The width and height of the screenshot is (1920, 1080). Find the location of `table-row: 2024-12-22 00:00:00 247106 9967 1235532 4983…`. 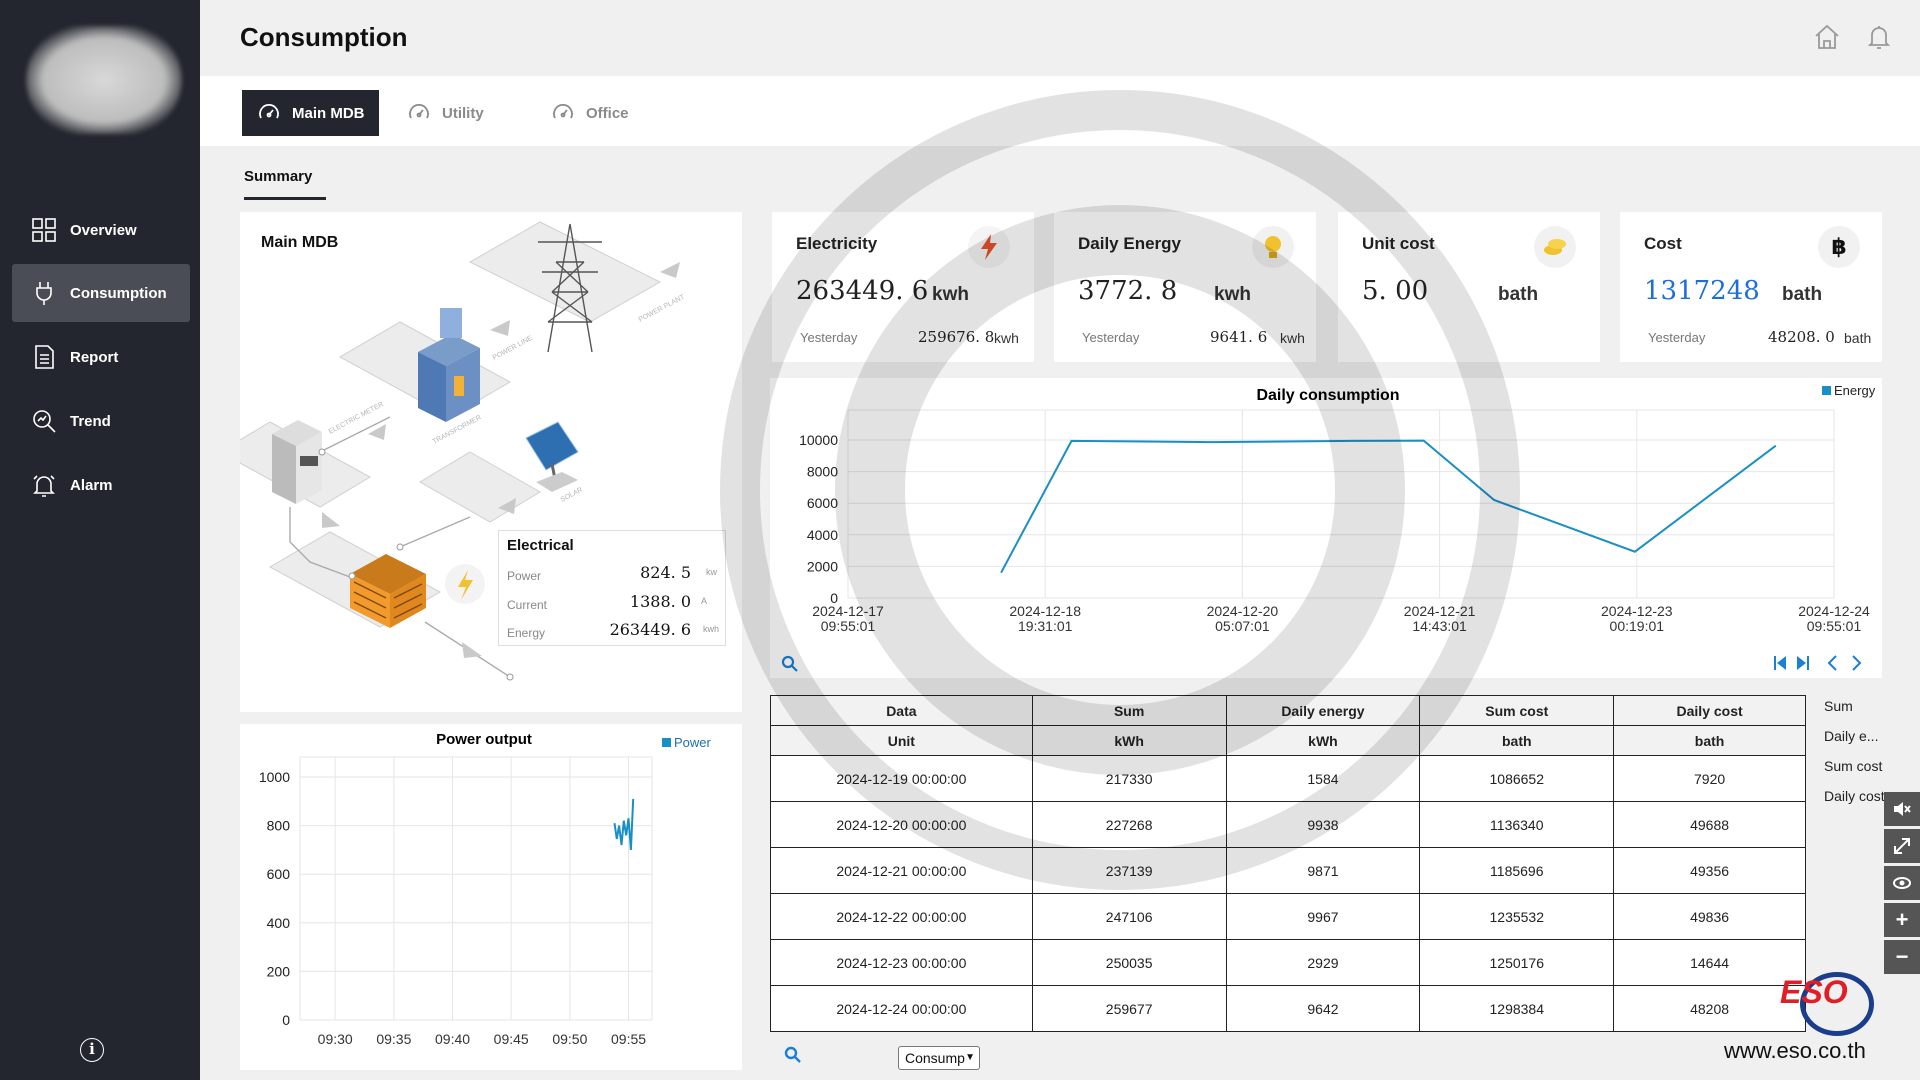

table-row: 2024-12-22 00:00:00 247106 9967 1235532 4983… is located at coordinates (1288, 916).